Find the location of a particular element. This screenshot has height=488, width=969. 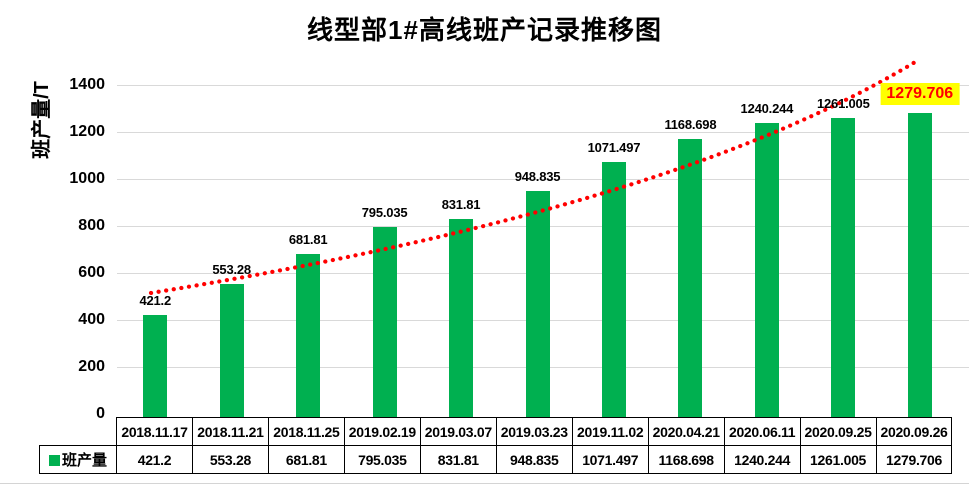

table-date-cell: 2020.06.11 is located at coordinates (762, 431).